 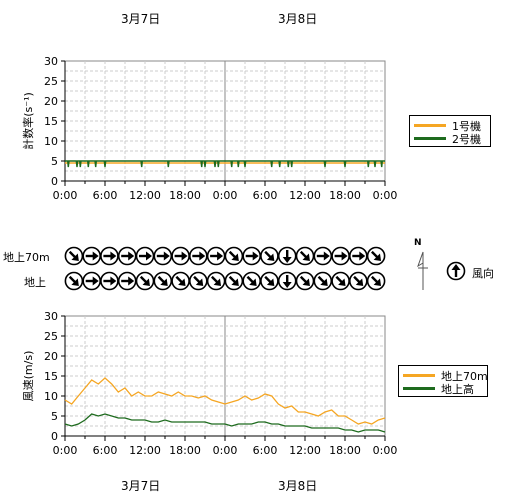 I want to click on legend-label-unit2: 2号機, so click(x=466, y=139).